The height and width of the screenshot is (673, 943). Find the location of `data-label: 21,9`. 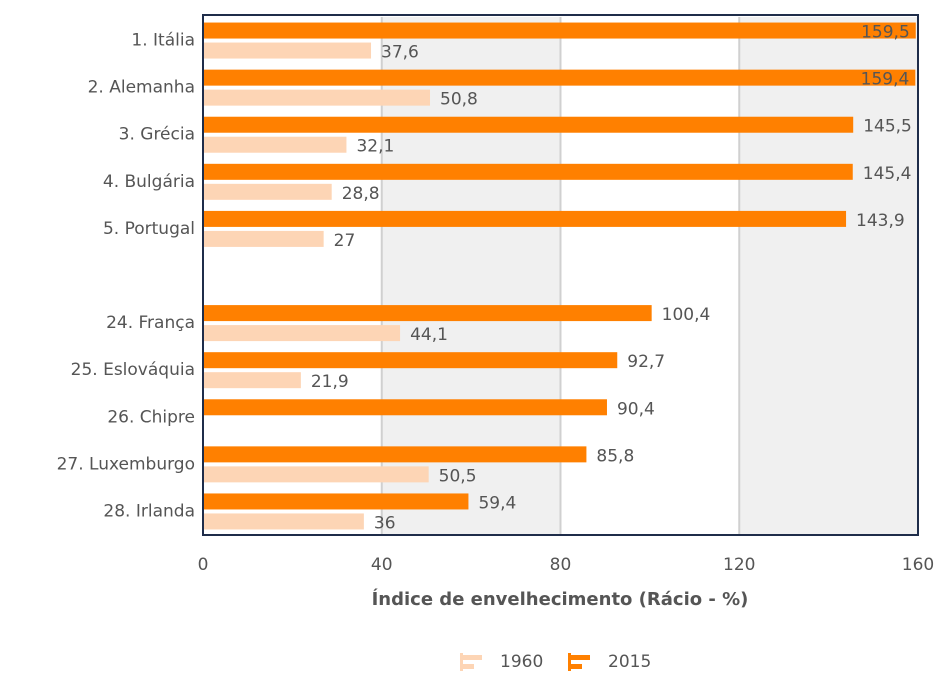

data-label: 21,9 is located at coordinates (330, 382).